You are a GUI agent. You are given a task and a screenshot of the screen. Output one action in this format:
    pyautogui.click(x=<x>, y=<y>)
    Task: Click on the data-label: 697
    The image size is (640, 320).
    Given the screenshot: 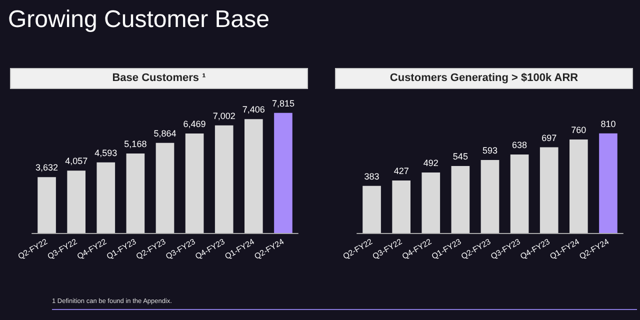 What is the action you would take?
    pyautogui.click(x=549, y=137)
    